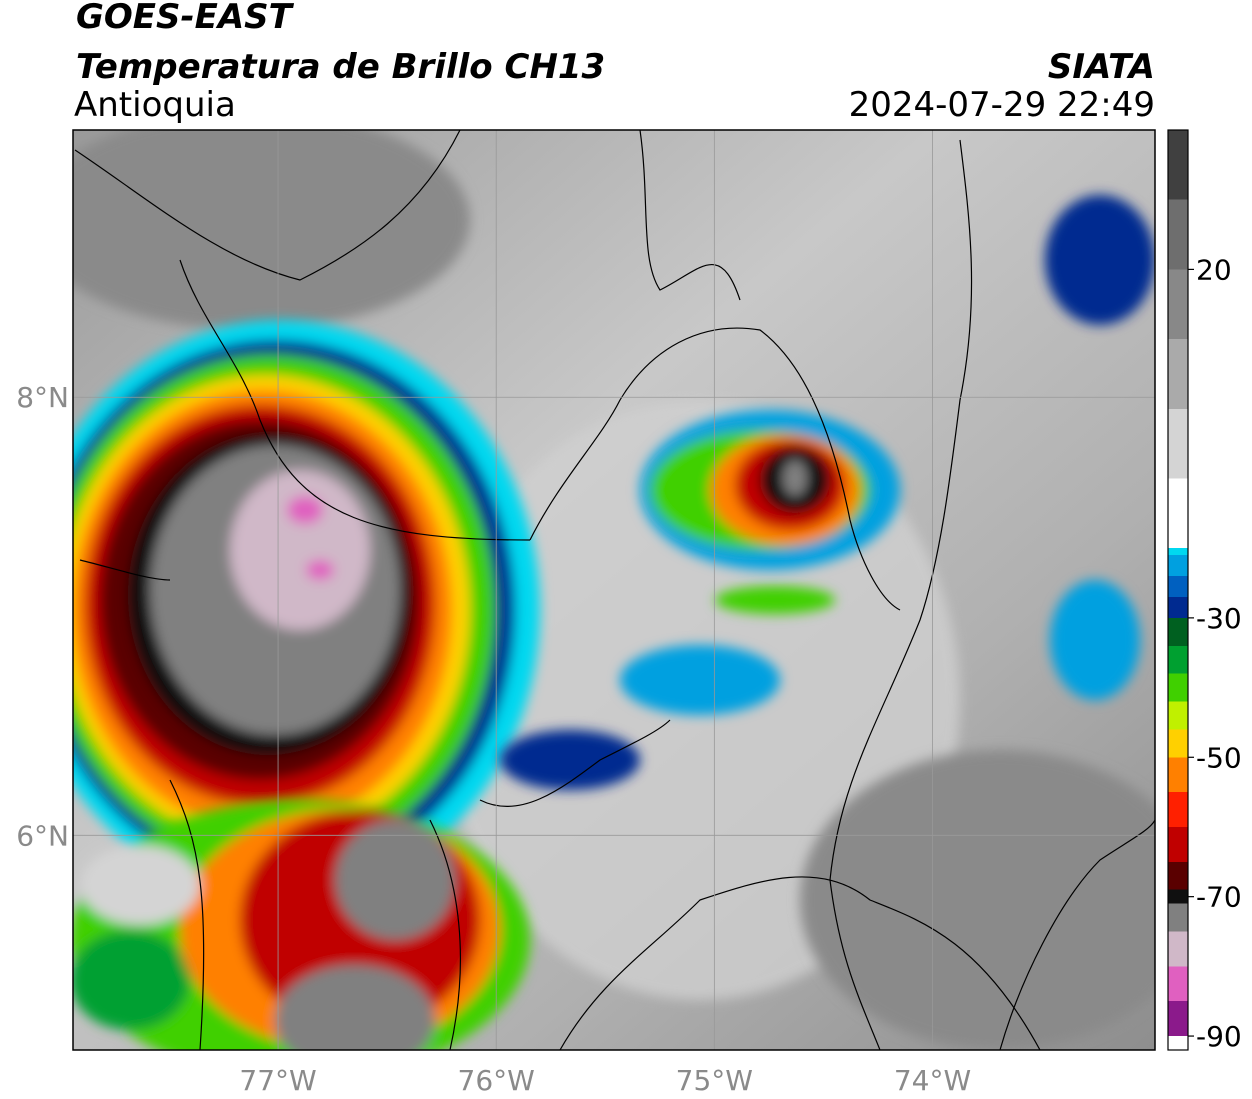 This screenshot has width=1252, height=1099. I want to click on region: Antioquia, so click(155, 105).